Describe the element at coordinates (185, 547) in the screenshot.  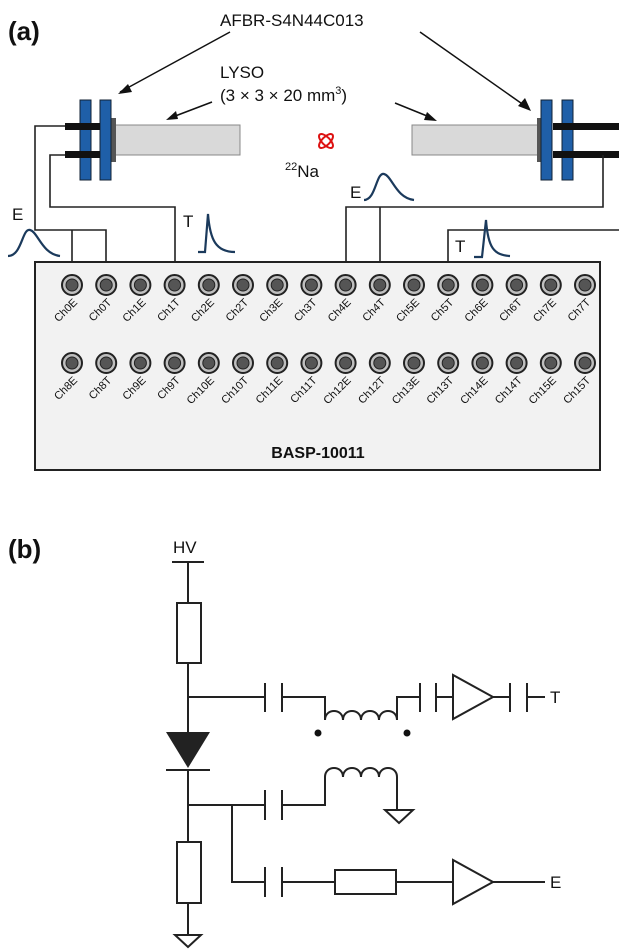
I see `hv-label: HV` at that location.